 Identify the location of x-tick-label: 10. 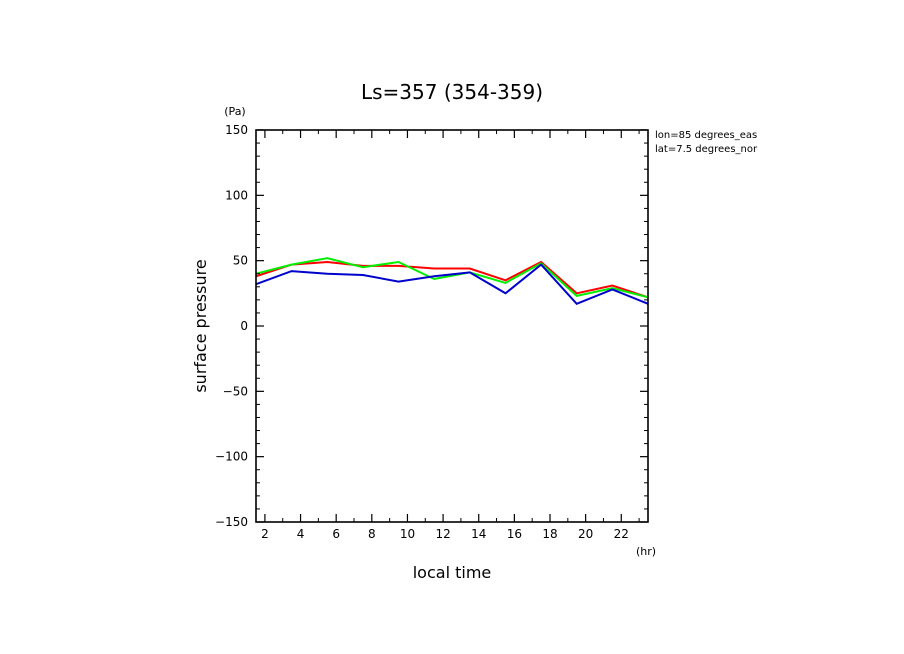
(407, 534).